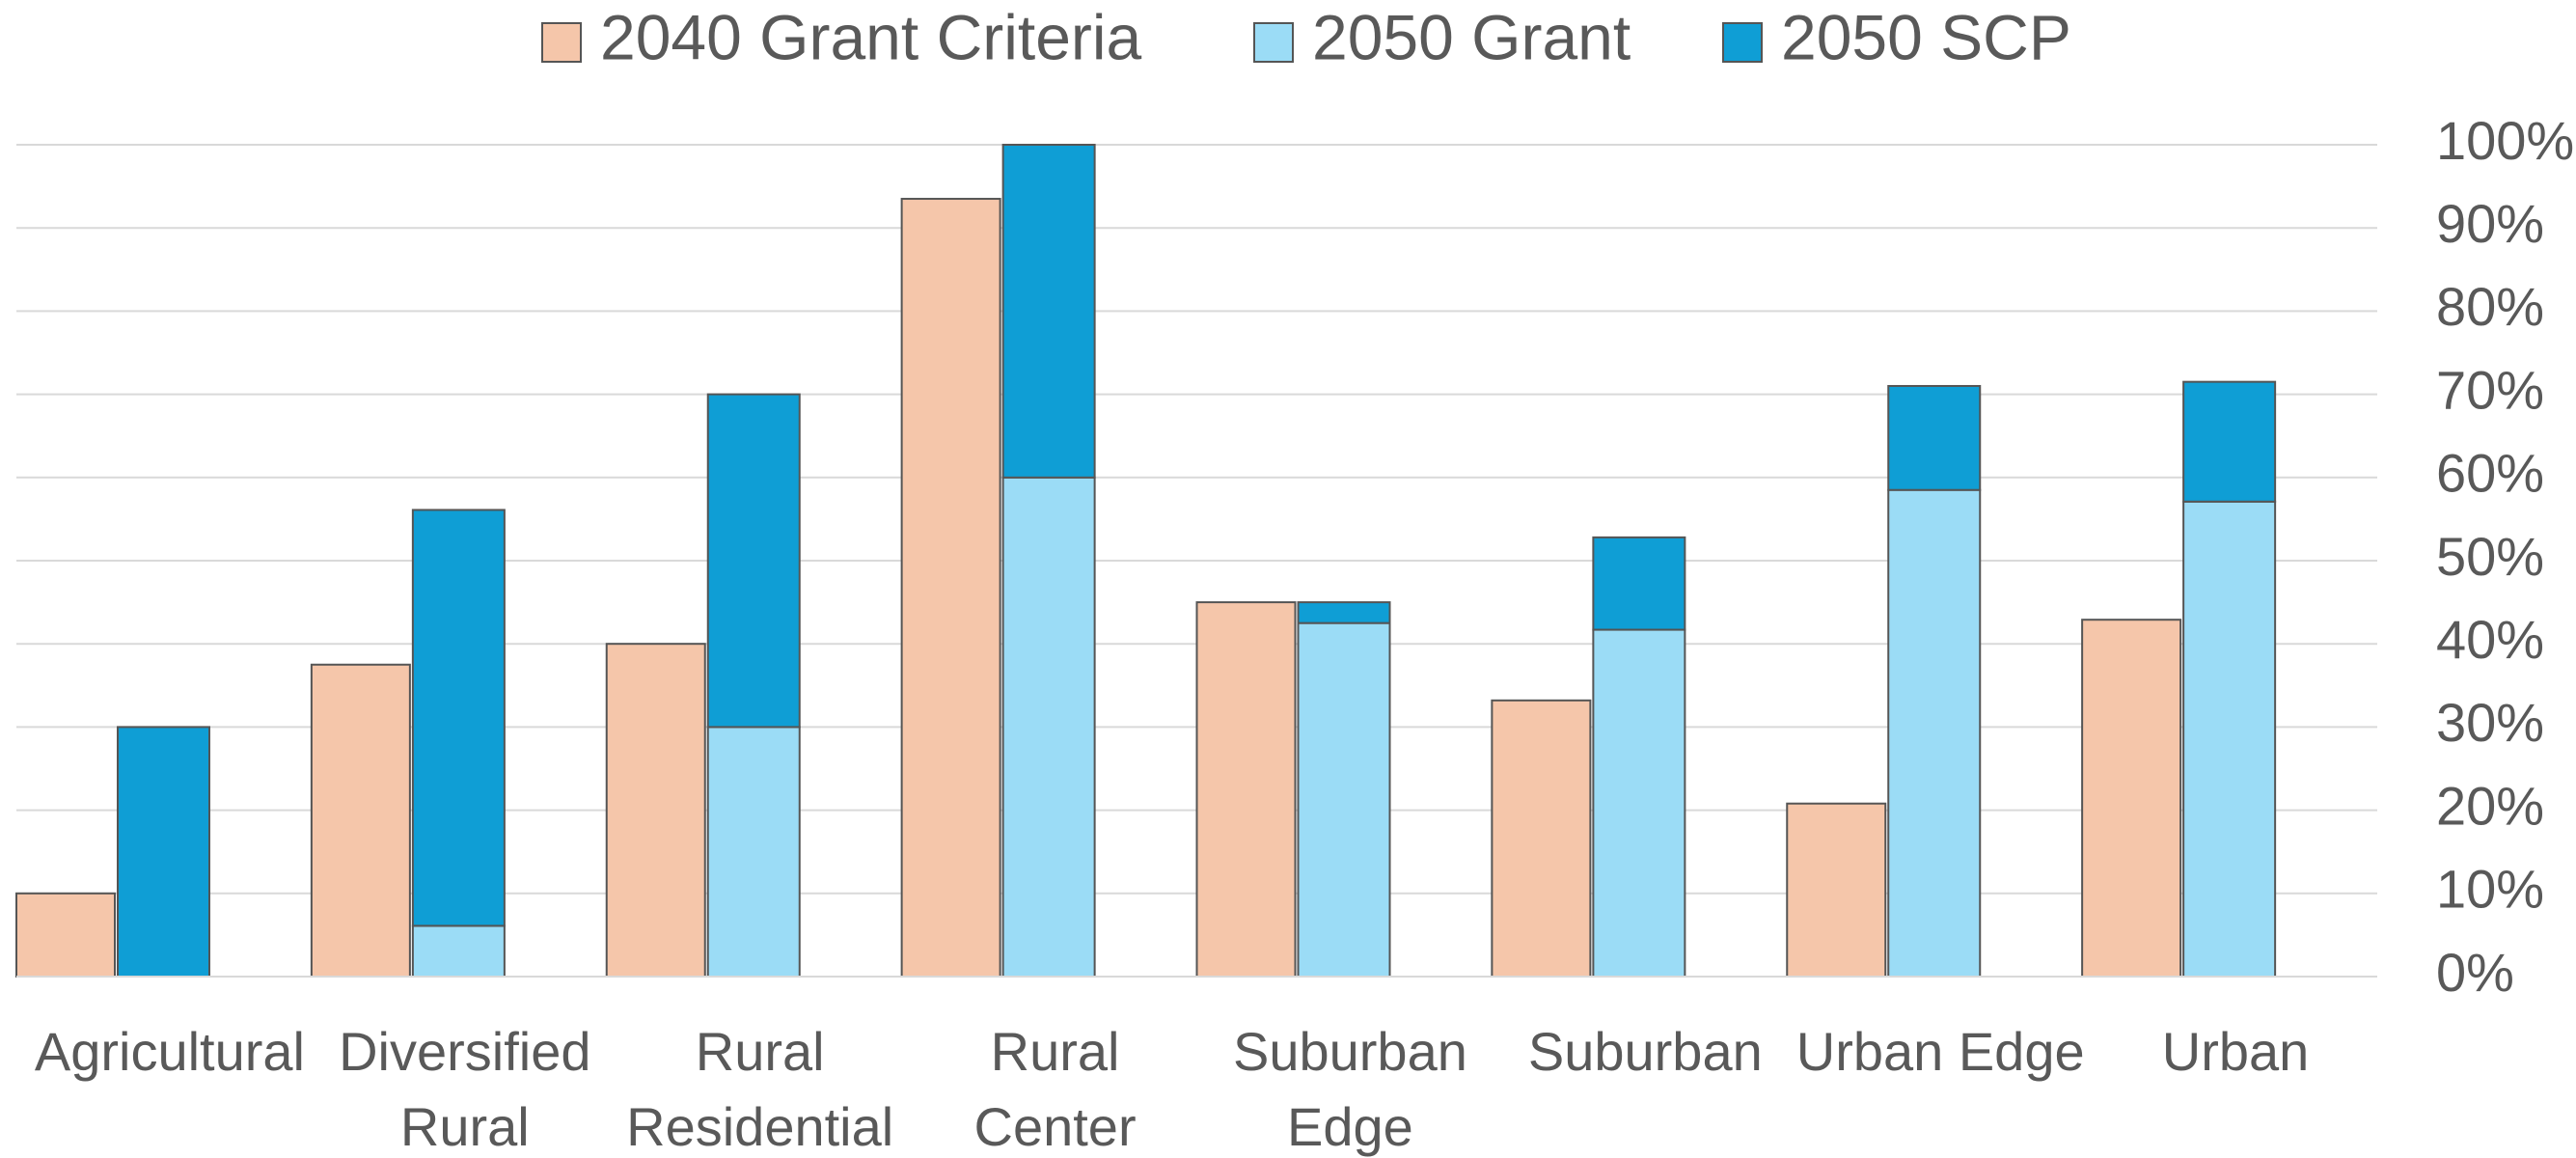  Describe the element at coordinates (1926, 36) in the screenshot. I see `legend-label: 2050 SCP` at that location.